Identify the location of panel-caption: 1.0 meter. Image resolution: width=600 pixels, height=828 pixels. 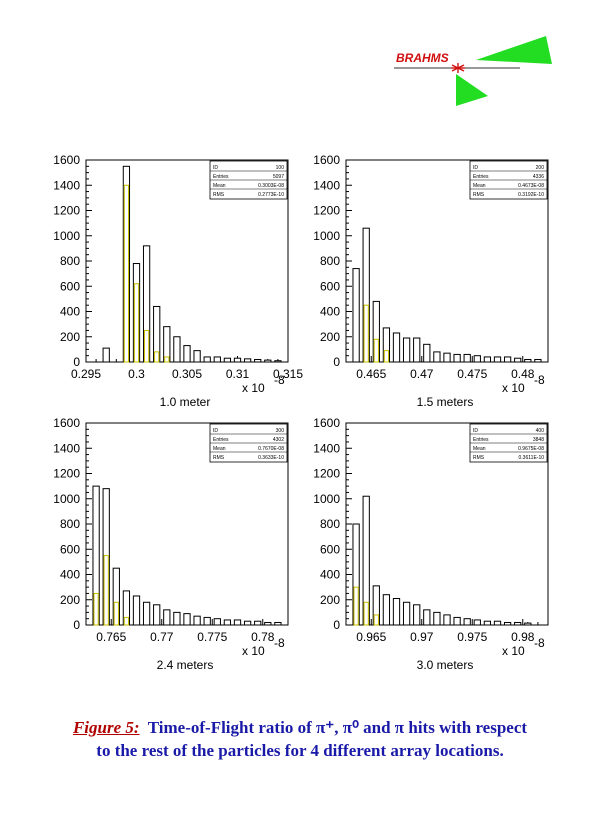
(185, 402).